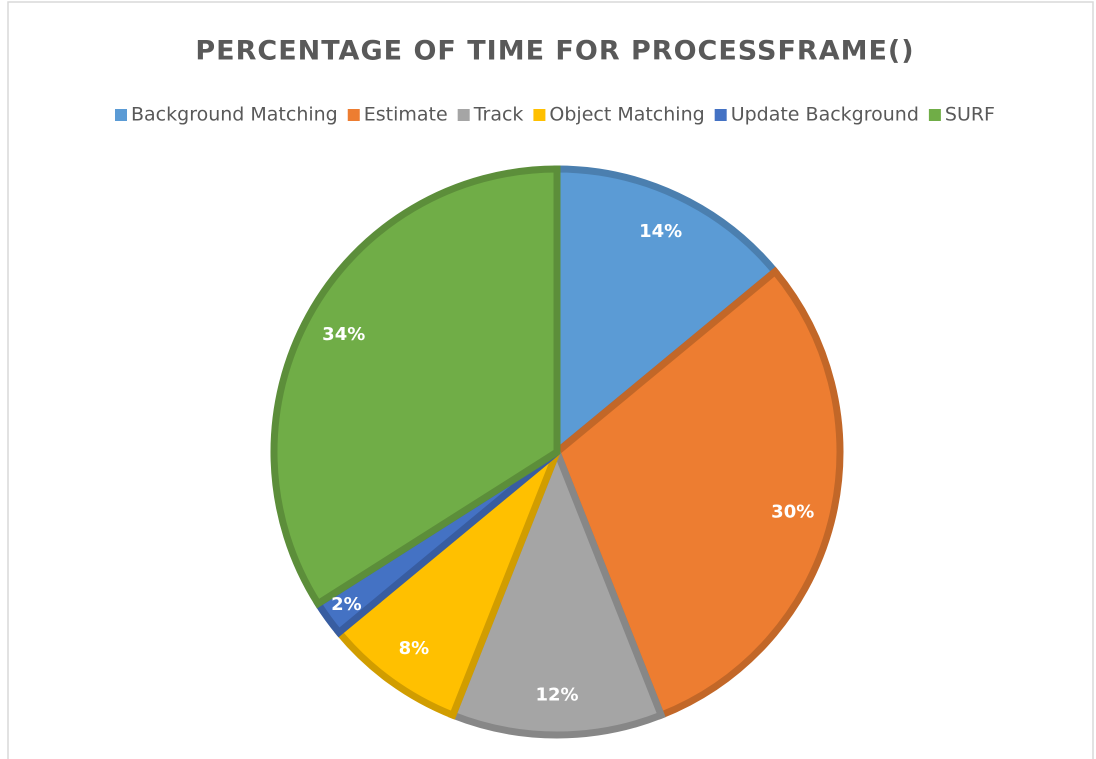  Describe the element at coordinates (343, 334) in the screenshot. I see `value-label: 34%` at that location.